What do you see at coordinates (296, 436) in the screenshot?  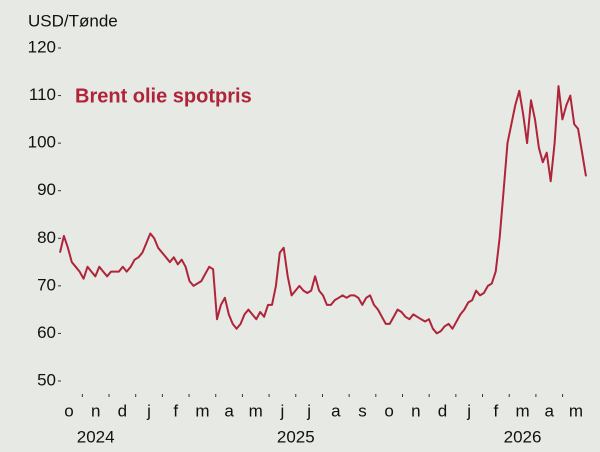 I see `year-label: 2025` at bounding box center [296, 436].